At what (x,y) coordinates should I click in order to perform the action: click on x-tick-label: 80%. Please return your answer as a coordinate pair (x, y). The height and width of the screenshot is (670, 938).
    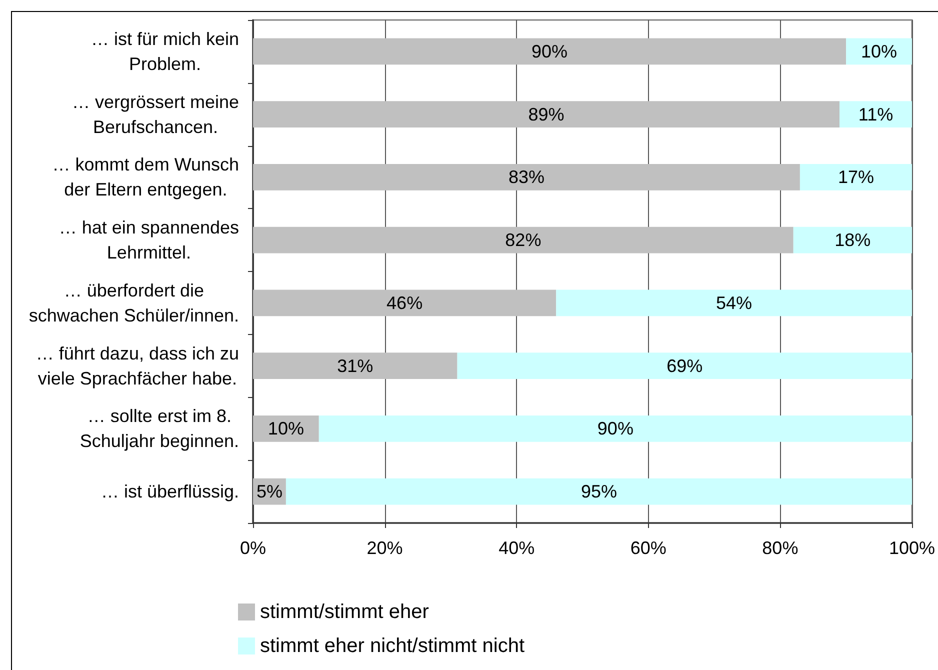
    Looking at the image, I should click on (780, 548).